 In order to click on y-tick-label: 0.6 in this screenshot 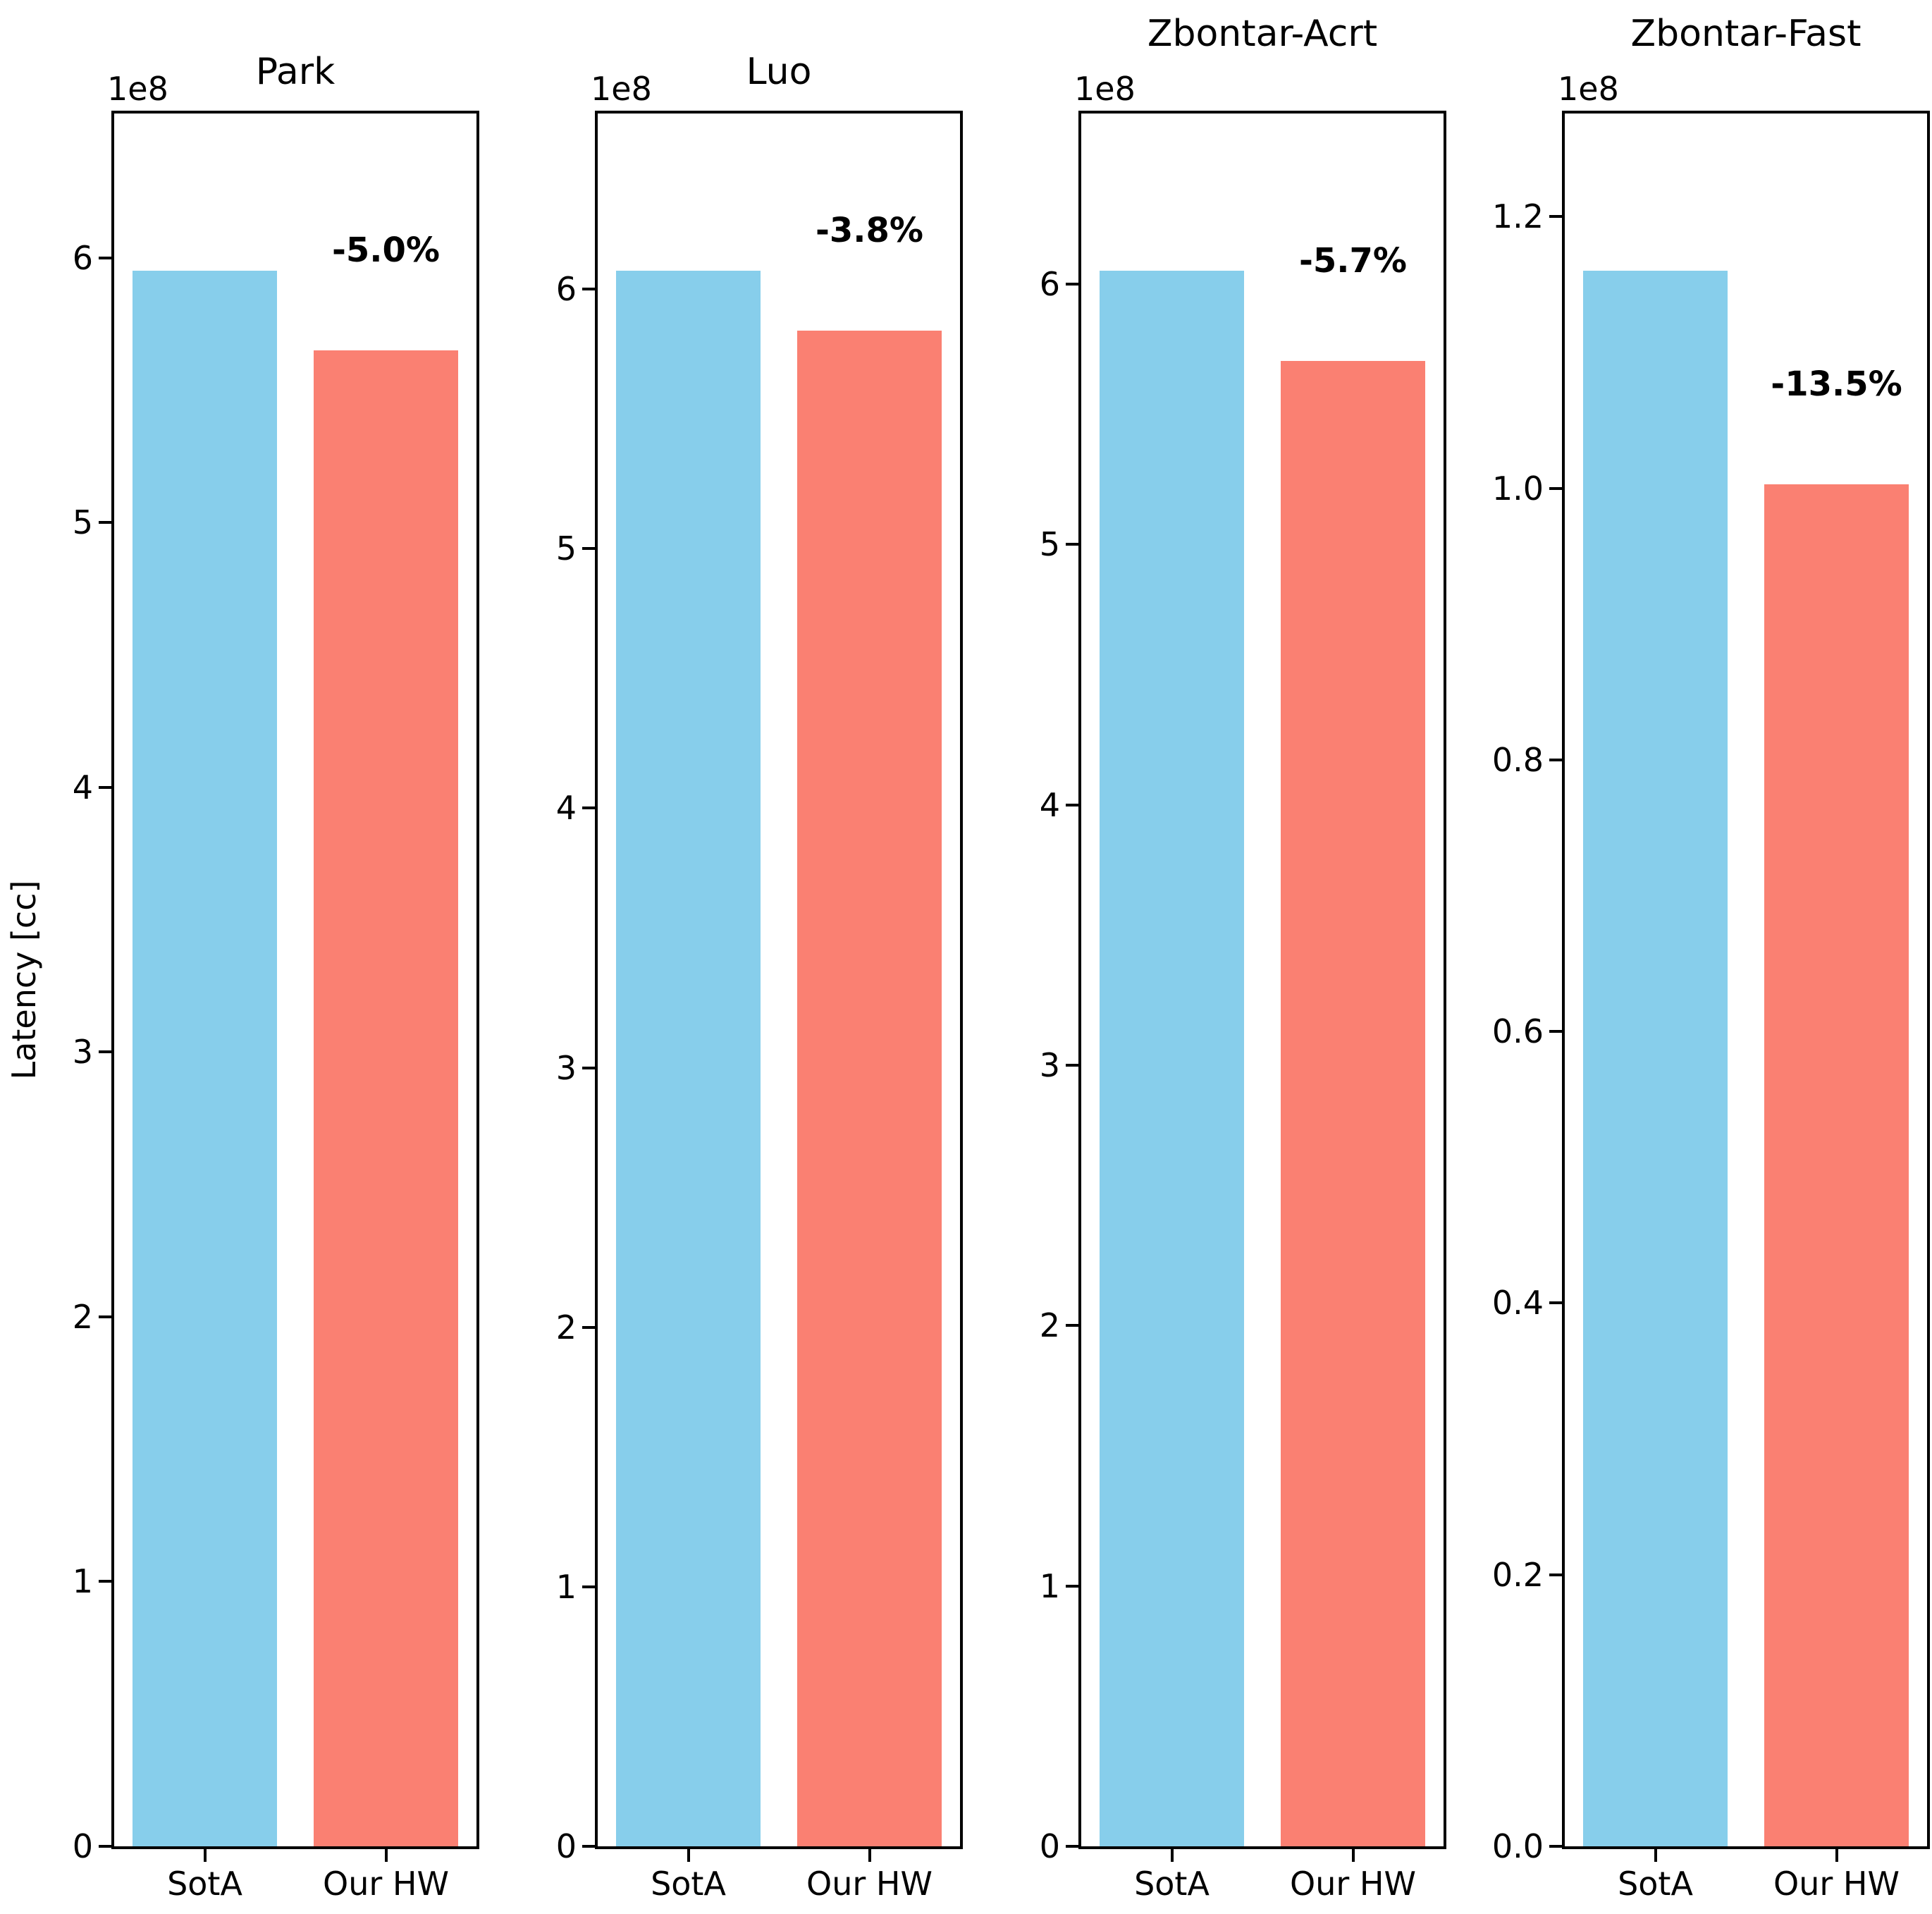, I will do `click(1517, 1032)`.